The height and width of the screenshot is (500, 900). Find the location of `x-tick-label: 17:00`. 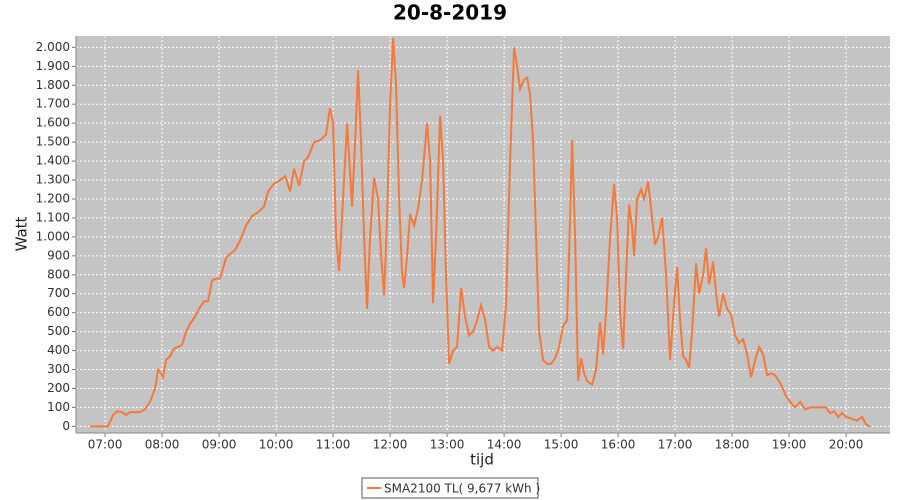

x-tick-label: 17:00 is located at coordinates (675, 445).